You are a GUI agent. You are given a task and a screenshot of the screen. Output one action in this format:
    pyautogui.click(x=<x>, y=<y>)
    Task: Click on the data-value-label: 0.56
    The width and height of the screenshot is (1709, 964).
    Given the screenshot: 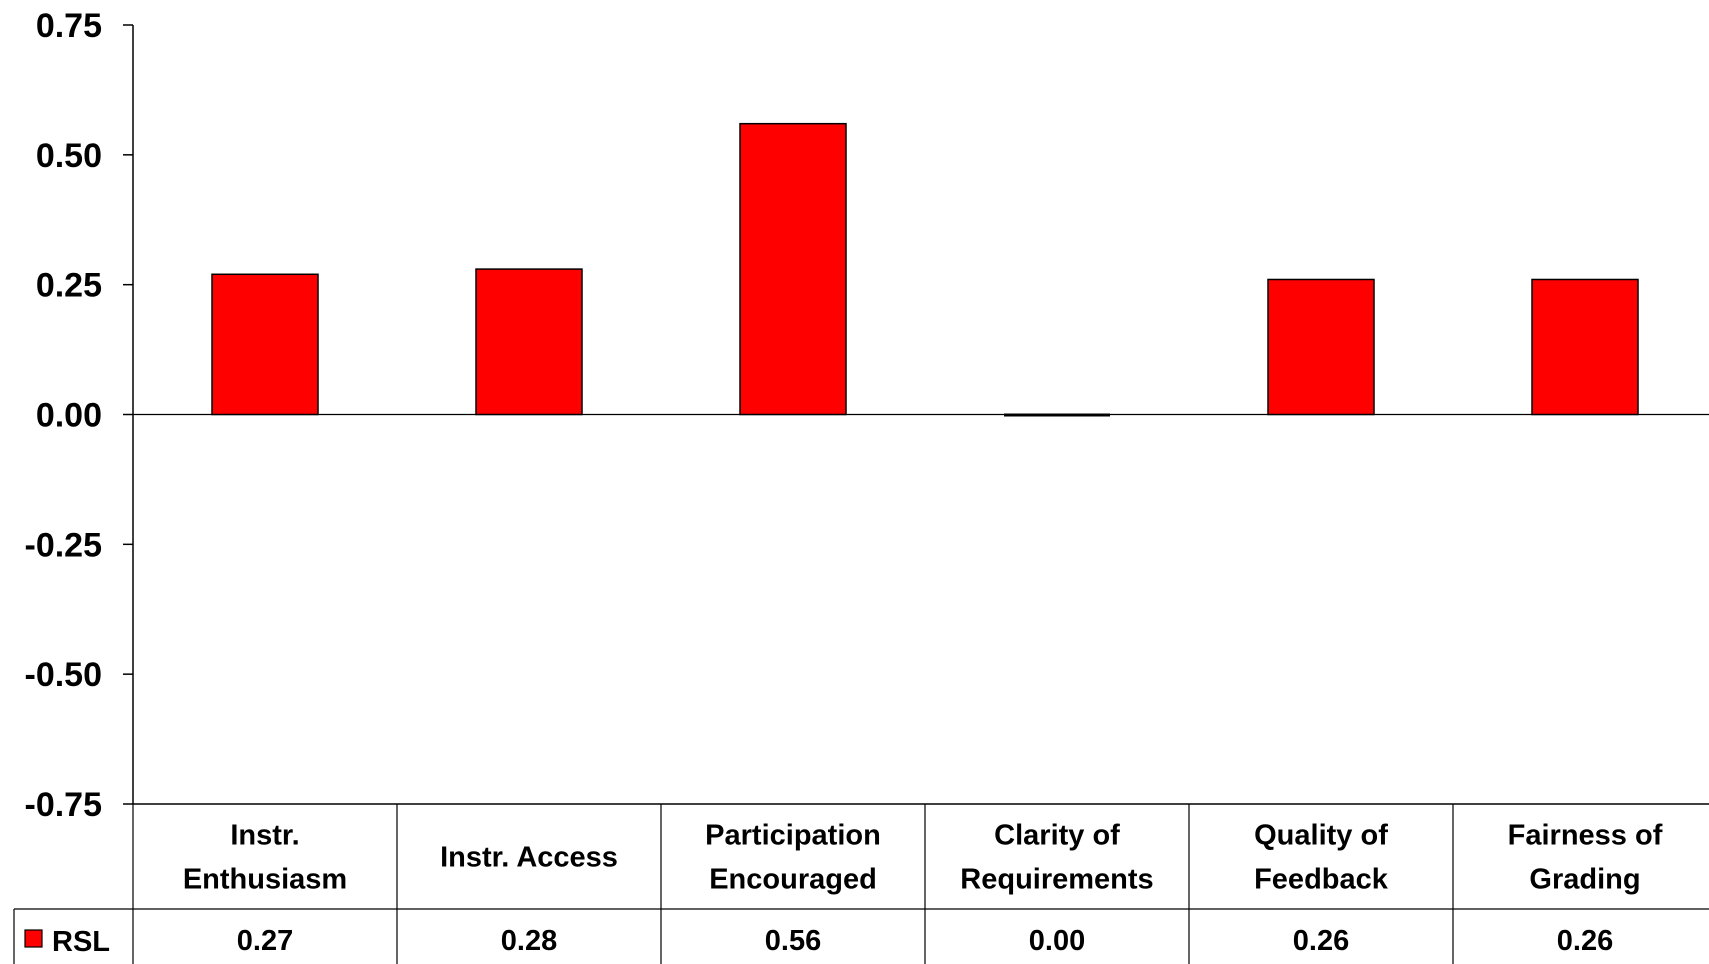 What is the action you would take?
    pyautogui.click(x=793, y=941)
    